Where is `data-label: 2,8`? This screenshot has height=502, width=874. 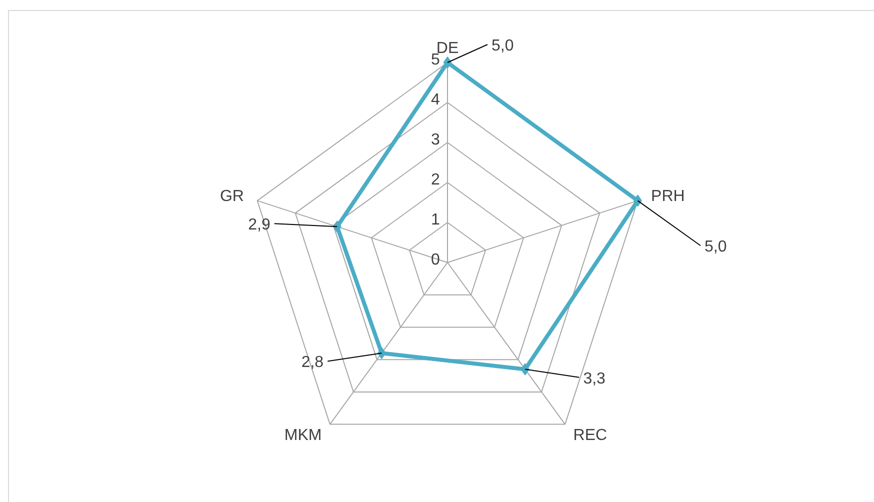 data-label: 2,8 is located at coordinates (312, 363).